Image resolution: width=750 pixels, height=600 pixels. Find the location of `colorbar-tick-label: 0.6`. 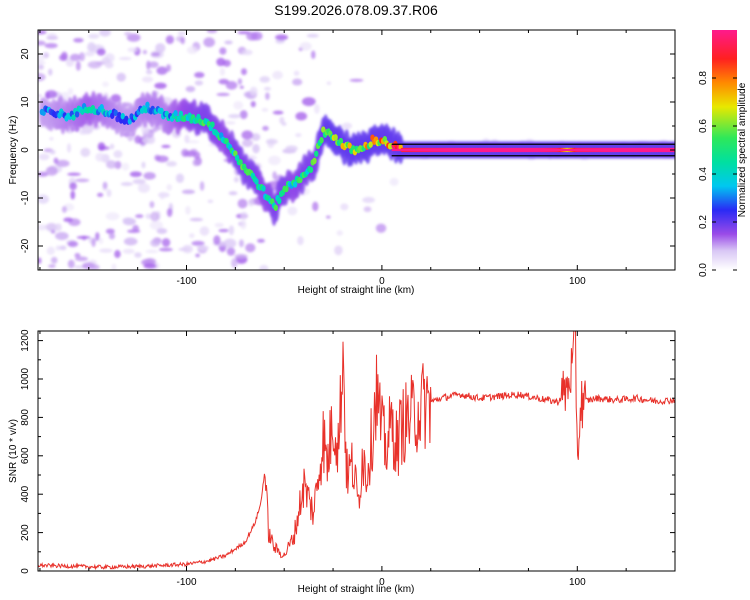

colorbar-tick-label: 0.6 is located at coordinates (703, 126).